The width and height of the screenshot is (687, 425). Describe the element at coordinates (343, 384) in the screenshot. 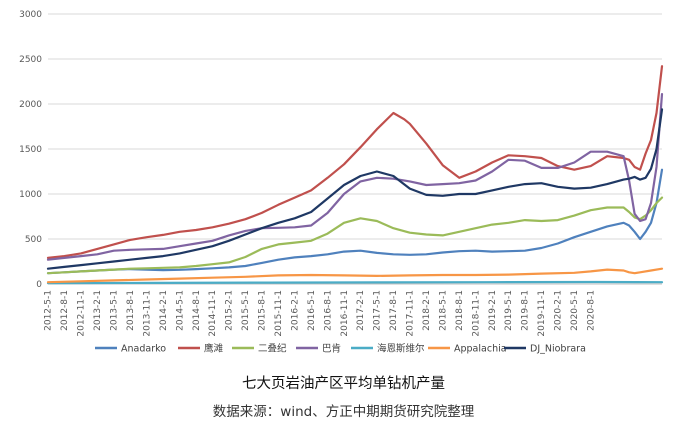

I see `chart-caption-title: 七大页岩油产区平均单钻机产量` at that location.